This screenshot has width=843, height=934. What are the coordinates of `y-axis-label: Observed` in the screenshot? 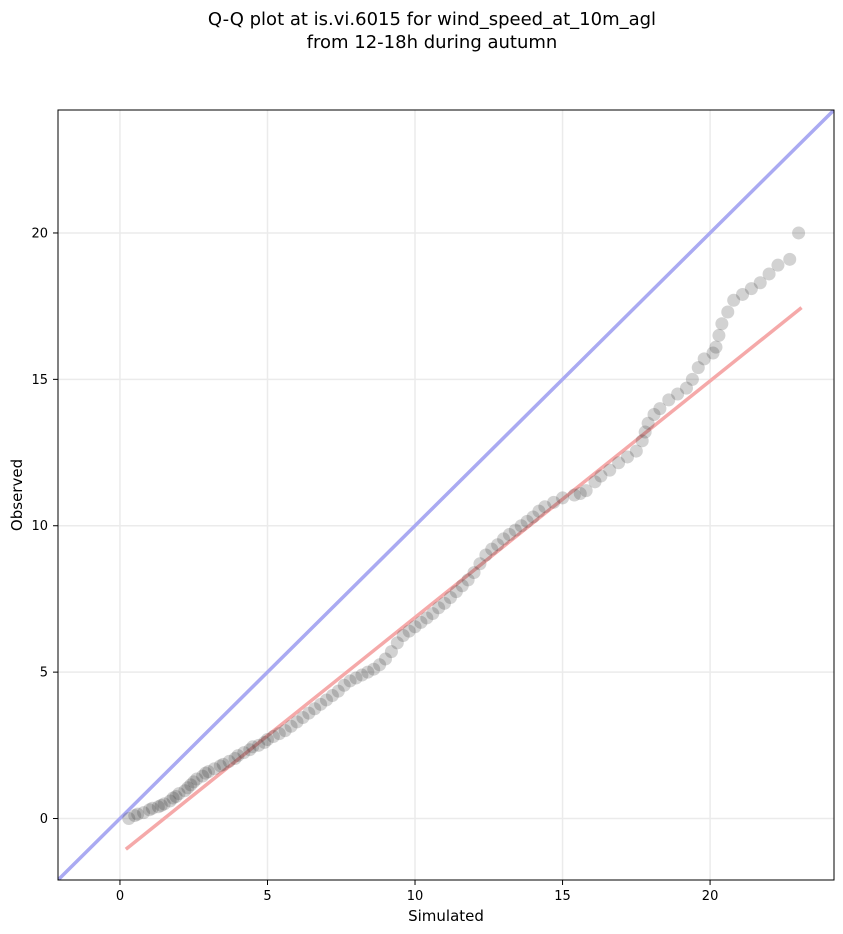 It's located at (17, 495).